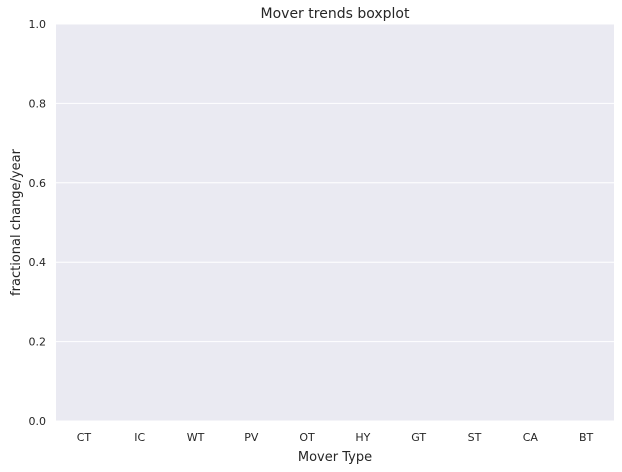 This screenshot has width=622, height=472. I want to click on y-tick-label: 0.8, so click(38, 103).